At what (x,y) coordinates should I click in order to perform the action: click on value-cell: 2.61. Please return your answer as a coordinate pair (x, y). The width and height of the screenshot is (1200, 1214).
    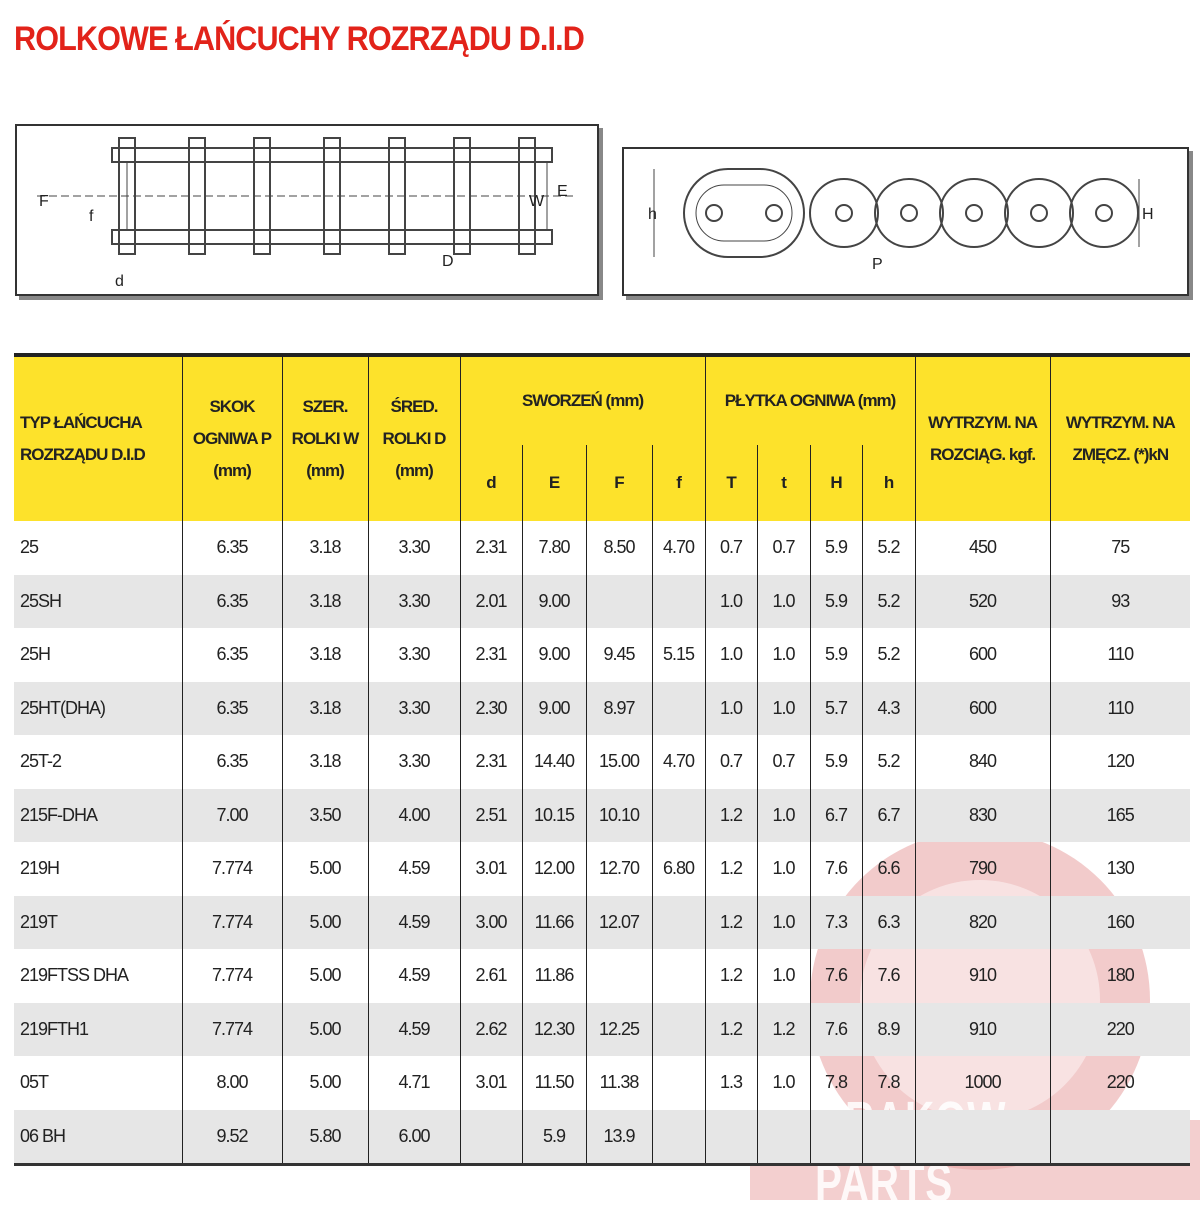
    Looking at the image, I should click on (490, 976).